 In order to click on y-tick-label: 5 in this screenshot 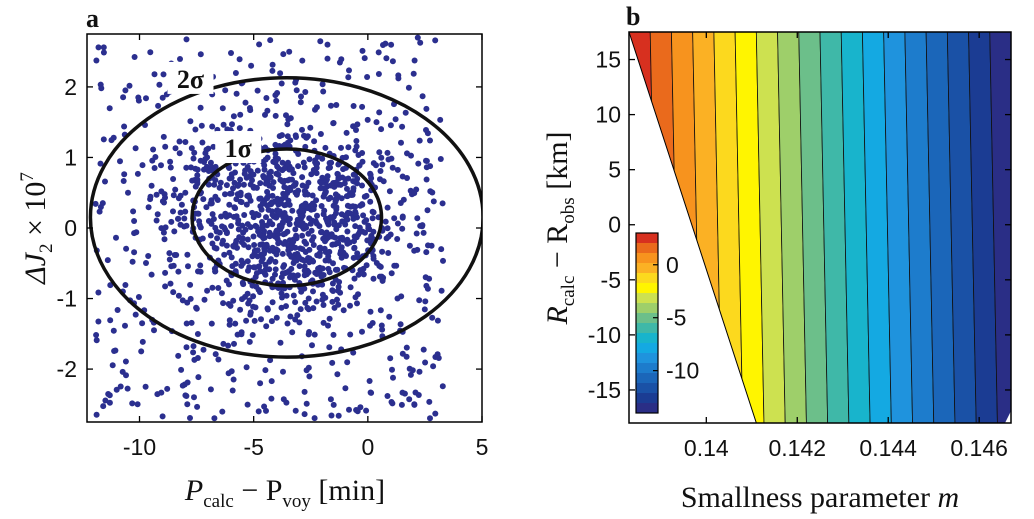, I will do `click(614, 170)`.